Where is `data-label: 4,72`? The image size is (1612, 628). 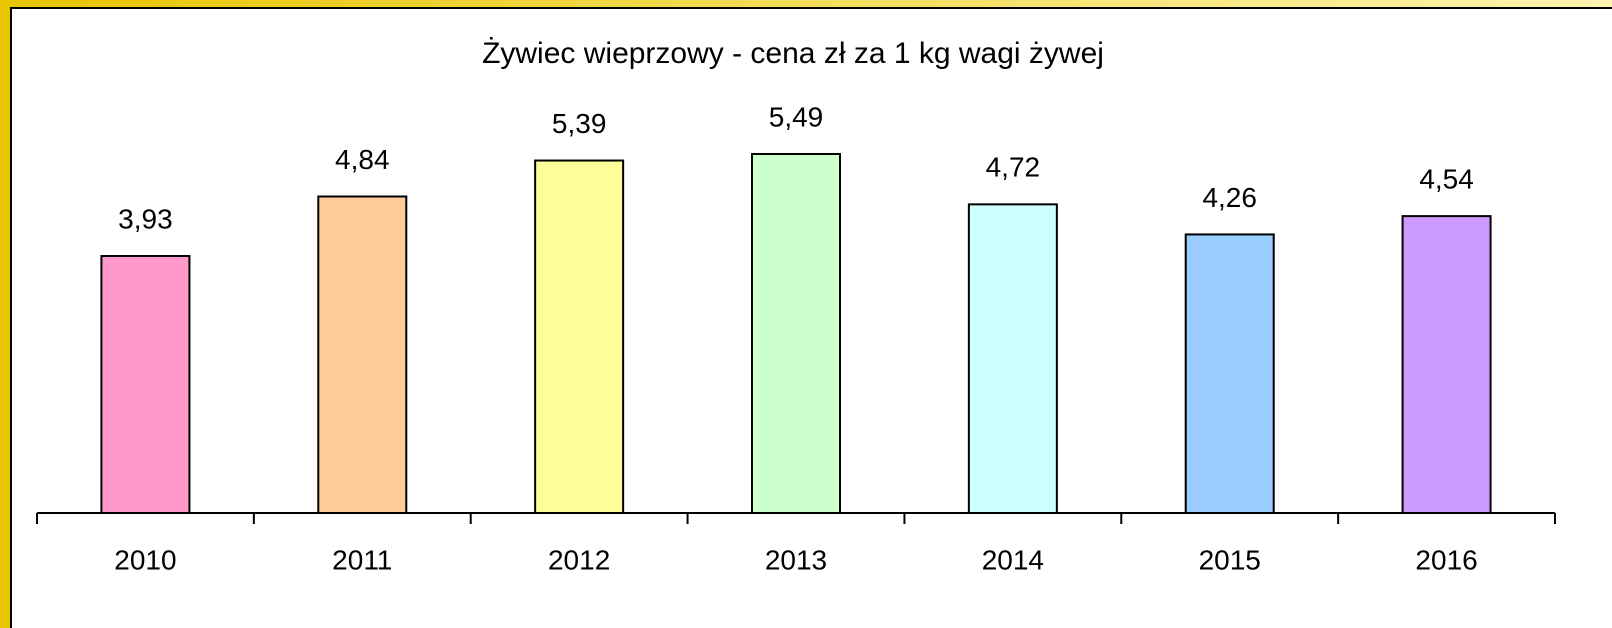
data-label: 4,72 is located at coordinates (1013, 167).